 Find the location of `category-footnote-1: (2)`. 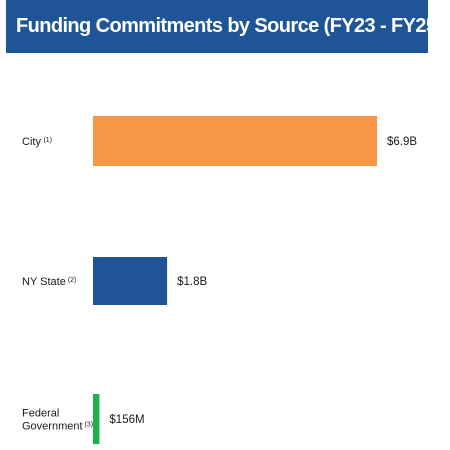

category-footnote-1: (2) is located at coordinates (72, 280).